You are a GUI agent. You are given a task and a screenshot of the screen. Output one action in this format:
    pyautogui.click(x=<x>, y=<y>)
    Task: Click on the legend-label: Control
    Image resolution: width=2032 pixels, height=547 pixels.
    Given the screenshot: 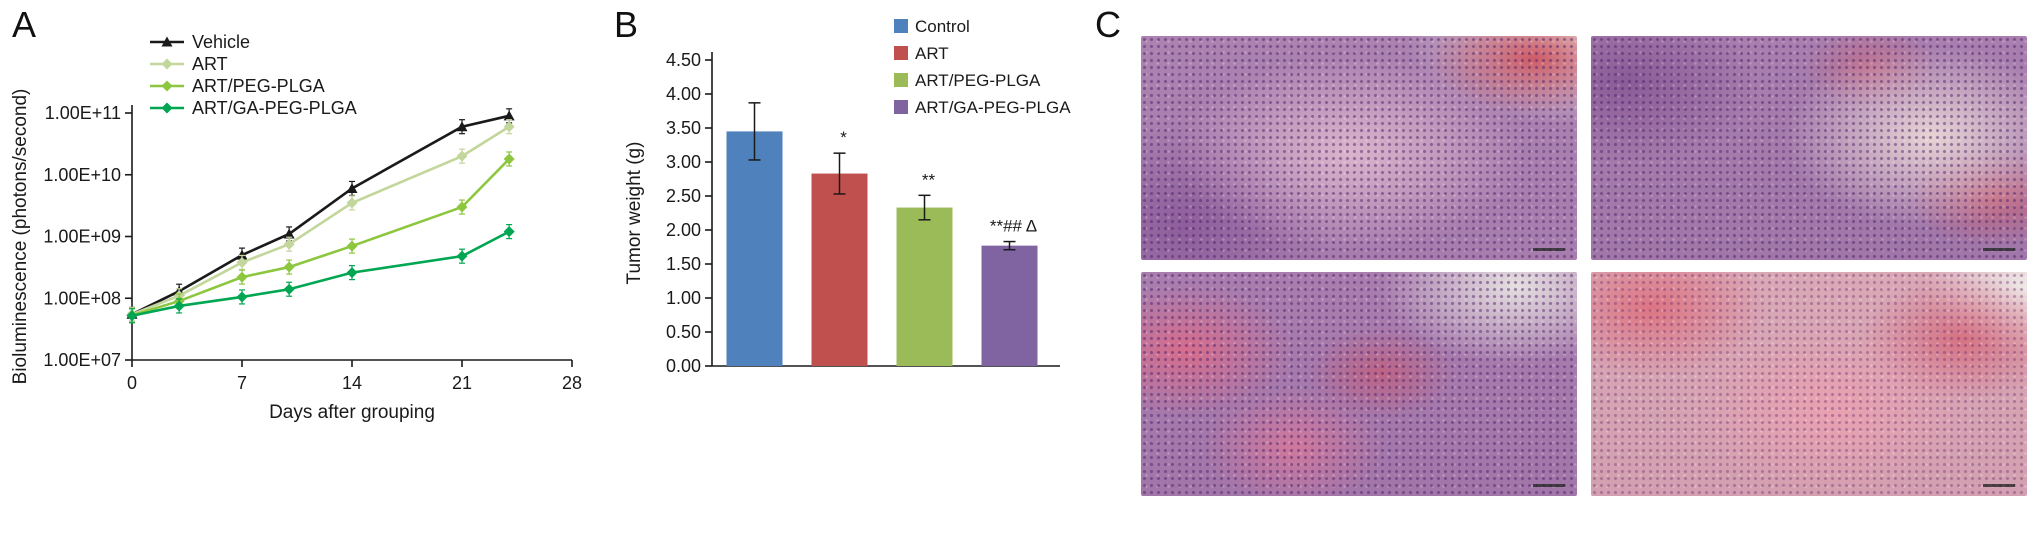 What is the action you would take?
    pyautogui.click(x=942, y=26)
    